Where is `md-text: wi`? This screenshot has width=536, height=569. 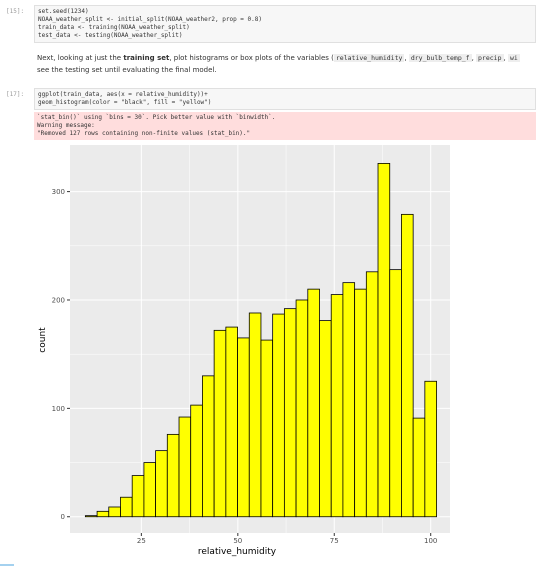
md-text: wi is located at coordinates (513, 58).